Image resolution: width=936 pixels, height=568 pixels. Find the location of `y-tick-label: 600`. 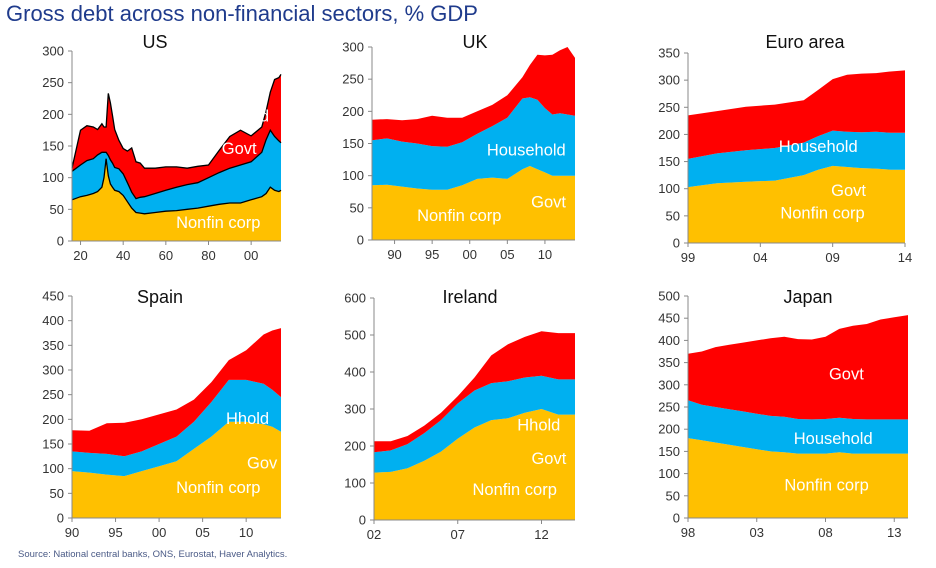

y-tick-label: 600 is located at coordinates (355, 298).